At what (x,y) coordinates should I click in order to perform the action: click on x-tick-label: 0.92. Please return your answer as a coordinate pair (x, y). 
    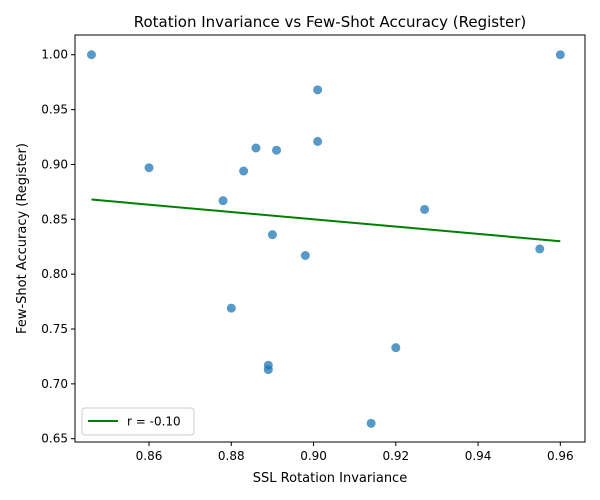
    Looking at the image, I should click on (395, 456).